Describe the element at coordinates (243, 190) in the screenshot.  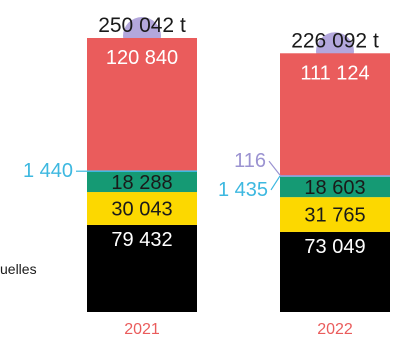
I see `value-label-s3-2022: 1 435` at that location.